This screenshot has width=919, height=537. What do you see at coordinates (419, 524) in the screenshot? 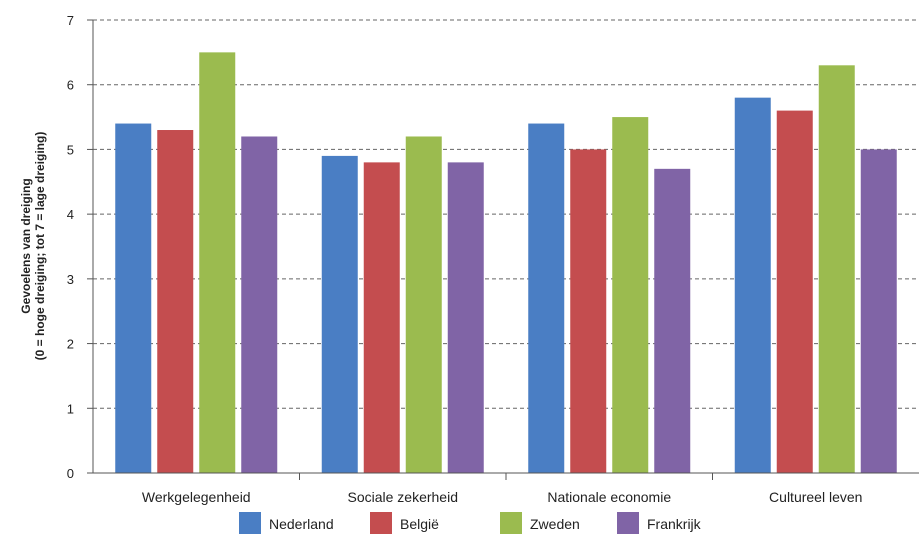
I see `legend-label-belgië: België` at bounding box center [419, 524].